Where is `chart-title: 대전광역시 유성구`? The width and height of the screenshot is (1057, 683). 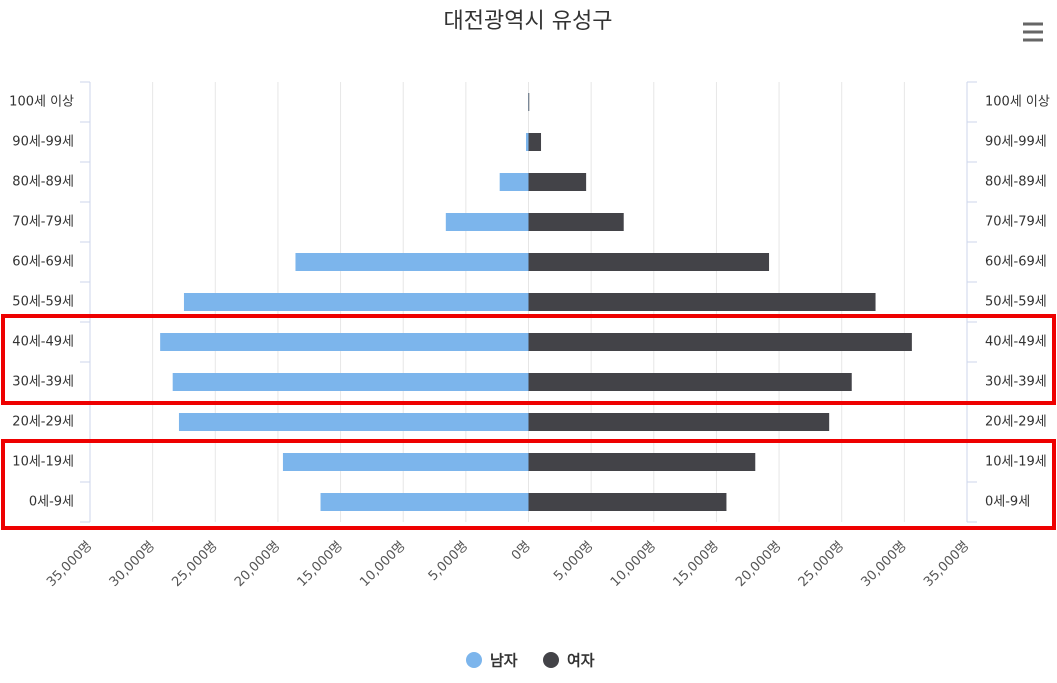 chart-title: 대전광역시 유성구 is located at coordinates (528, 21).